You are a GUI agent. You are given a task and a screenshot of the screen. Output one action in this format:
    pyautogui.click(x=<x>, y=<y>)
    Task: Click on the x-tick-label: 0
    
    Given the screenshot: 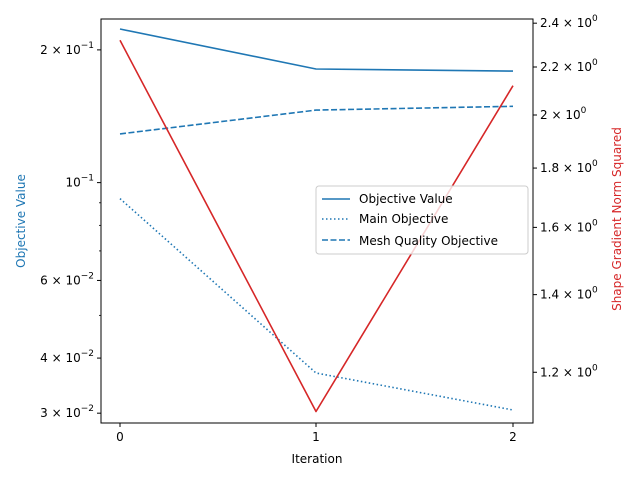 What is the action you would take?
    pyautogui.click(x=120, y=437)
    